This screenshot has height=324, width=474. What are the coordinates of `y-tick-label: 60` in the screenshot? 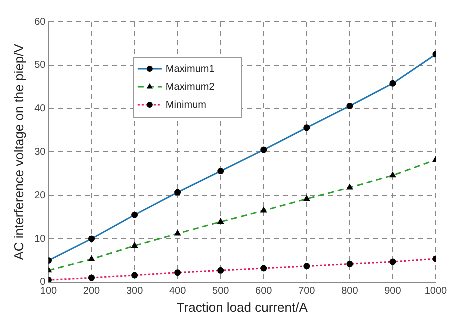 It's located at (40, 22).